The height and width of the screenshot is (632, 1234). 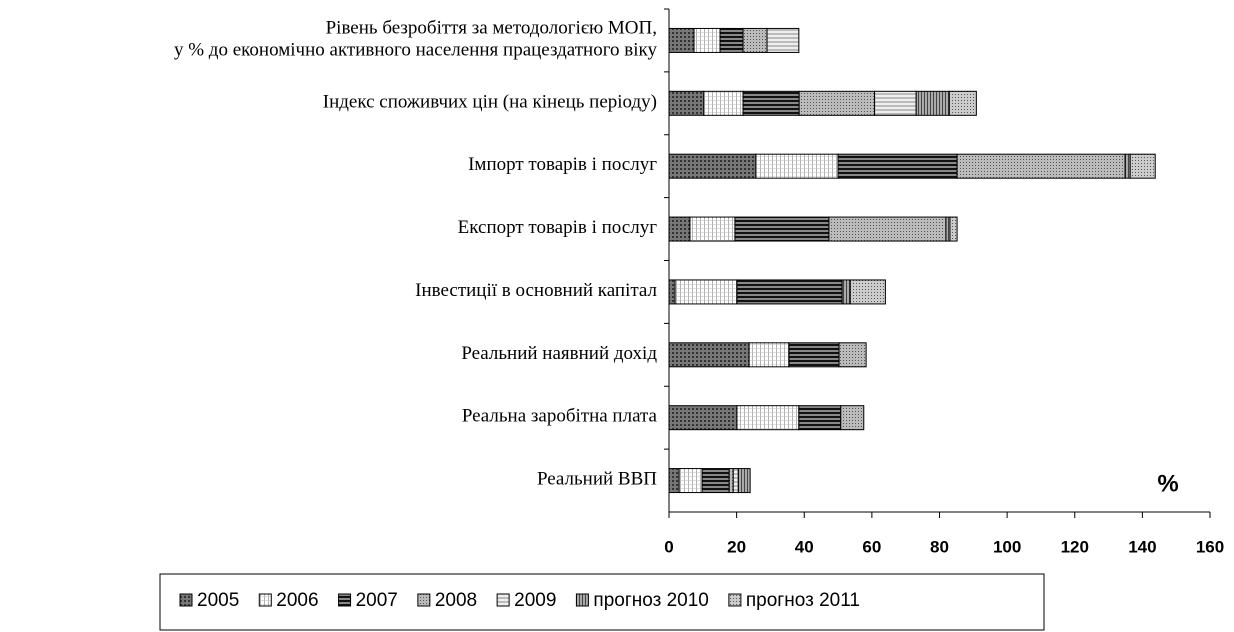 What do you see at coordinates (1210, 546) in the screenshot?
I see `x-tick-label: 160` at bounding box center [1210, 546].